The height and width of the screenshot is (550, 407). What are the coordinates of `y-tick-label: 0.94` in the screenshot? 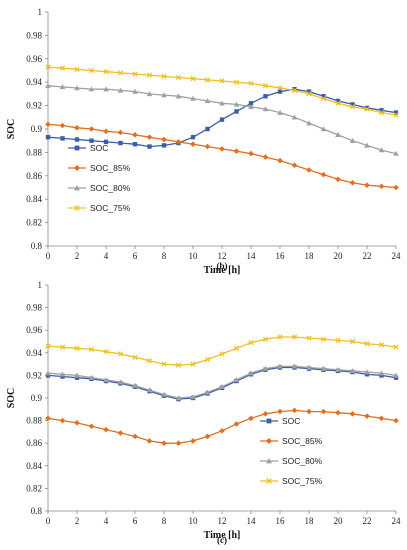 It's located at (34, 82).